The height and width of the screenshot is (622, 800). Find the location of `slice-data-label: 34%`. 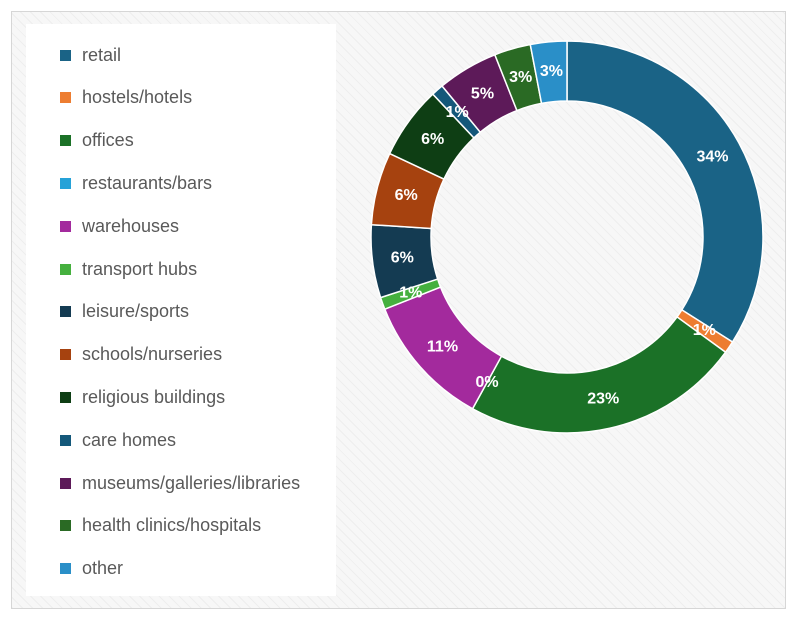

slice-data-label: 34% is located at coordinates (712, 157).